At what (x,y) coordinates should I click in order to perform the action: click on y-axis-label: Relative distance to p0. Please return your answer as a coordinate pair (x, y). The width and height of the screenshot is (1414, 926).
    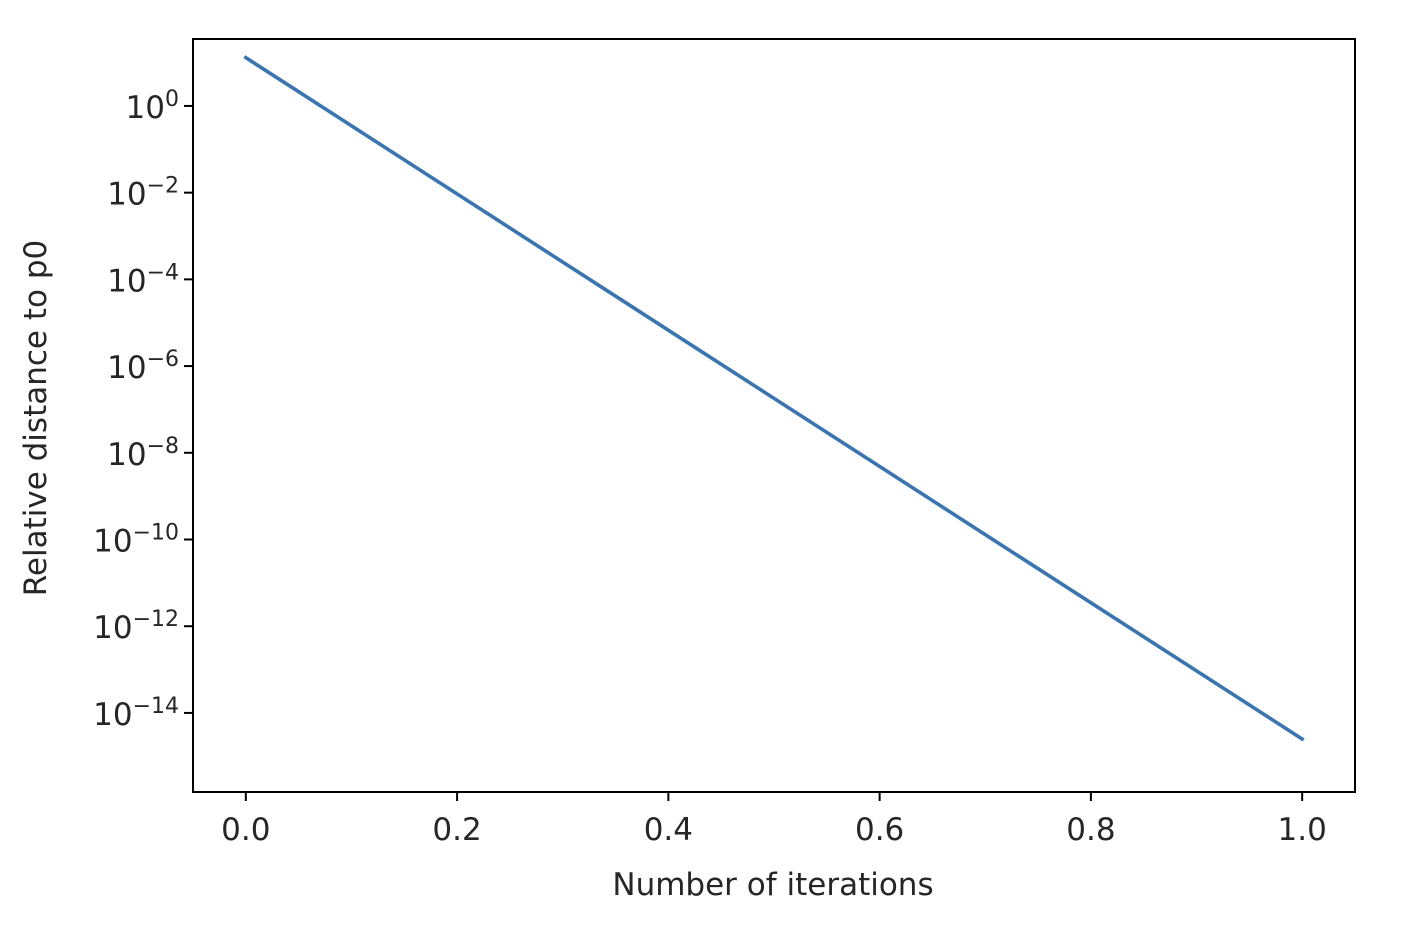
    Looking at the image, I should click on (36, 418).